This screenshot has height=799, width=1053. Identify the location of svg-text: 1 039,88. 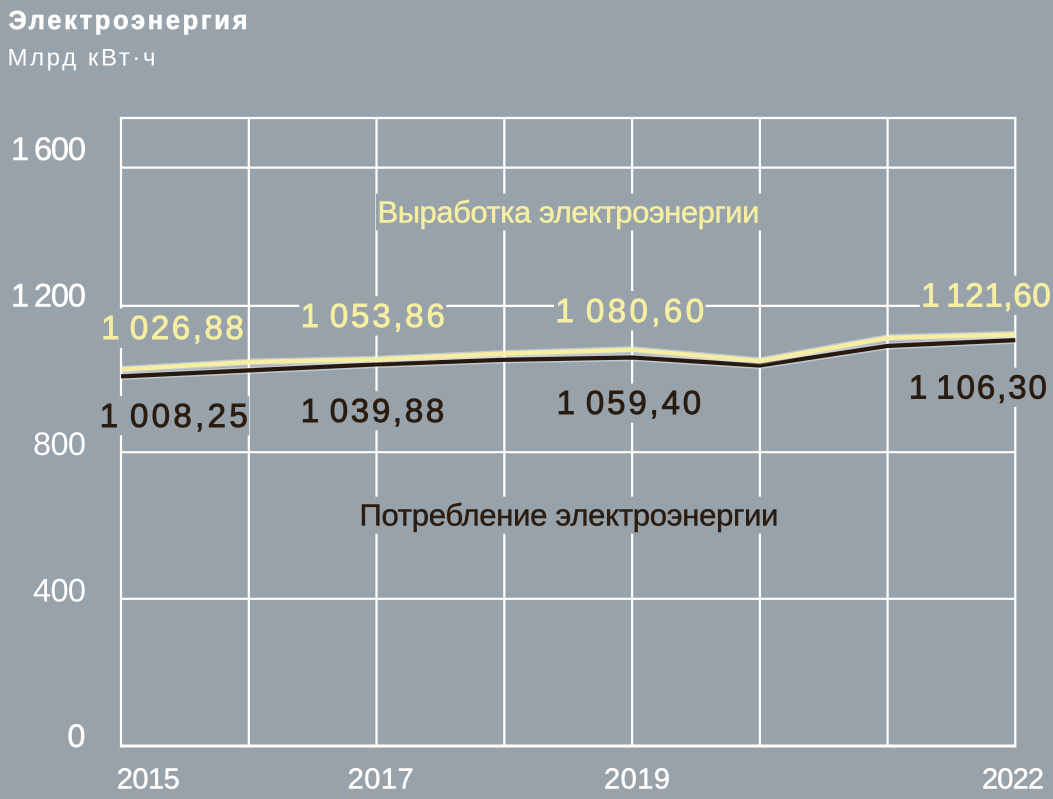
(373, 410).